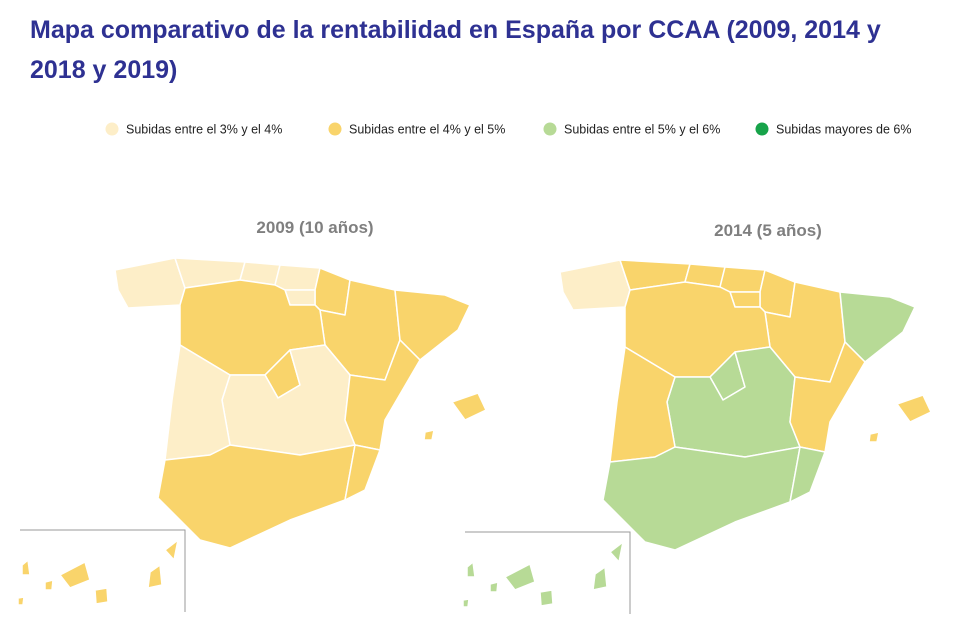 This screenshot has width=980, height=630. Describe the element at coordinates (768, 230) in the screenshot. I see `map-title: 2014 (5 años)` at that location.